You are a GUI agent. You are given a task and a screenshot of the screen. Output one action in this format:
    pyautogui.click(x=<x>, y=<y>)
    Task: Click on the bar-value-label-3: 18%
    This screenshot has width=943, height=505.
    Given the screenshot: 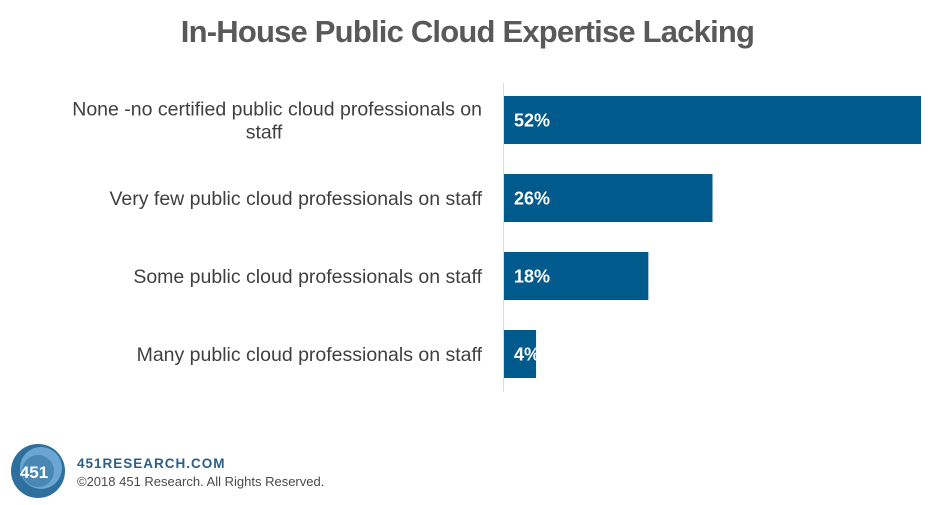 What is the action you would take?
    pyautogui.click(x=532, y=277)
    